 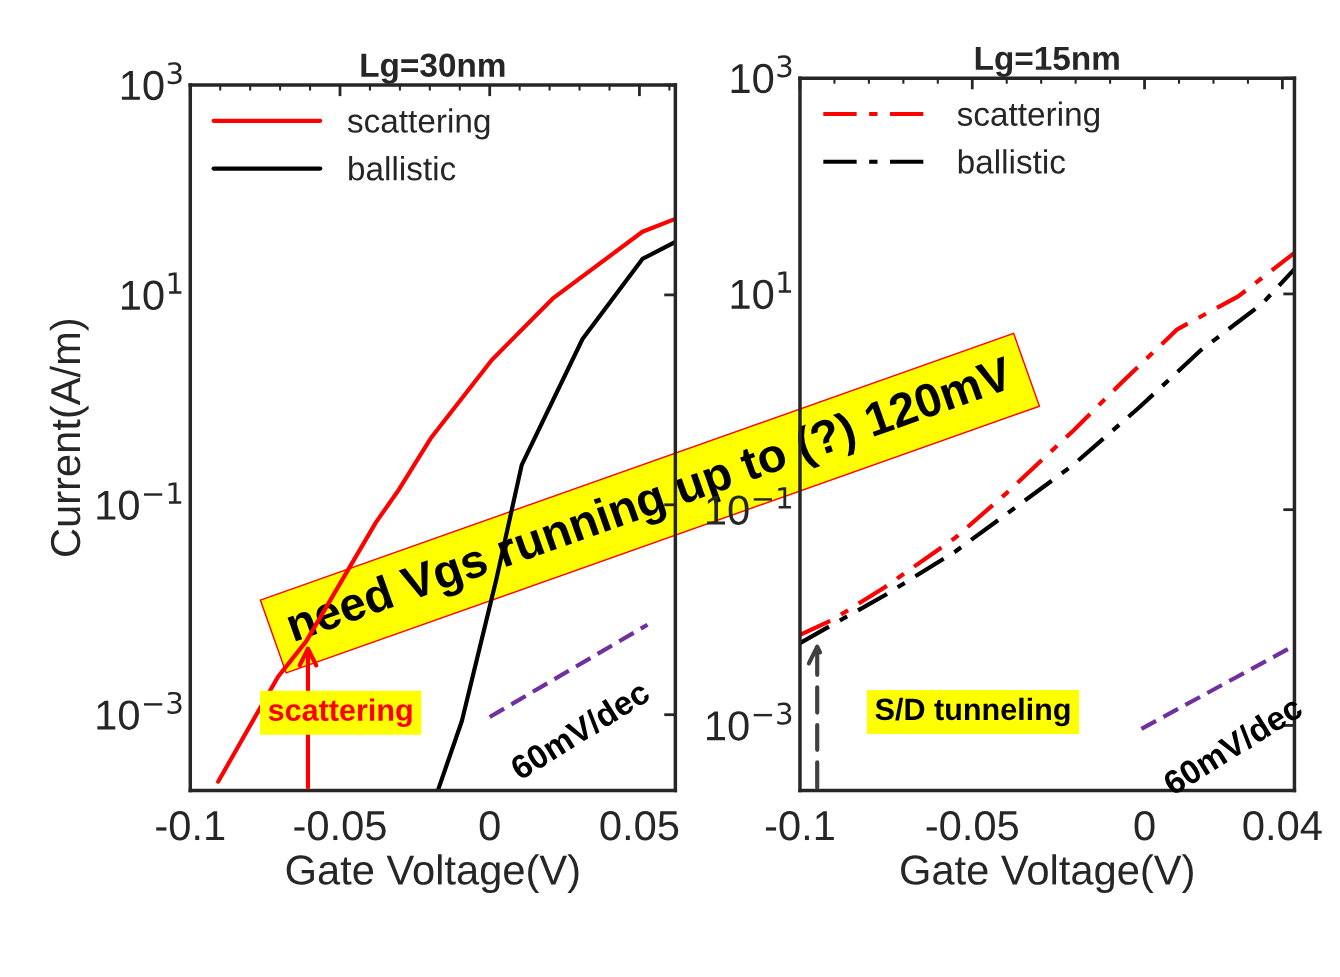 I want to click on y-tick-label: 10$^{−1}$, so click(x=139, y=501).